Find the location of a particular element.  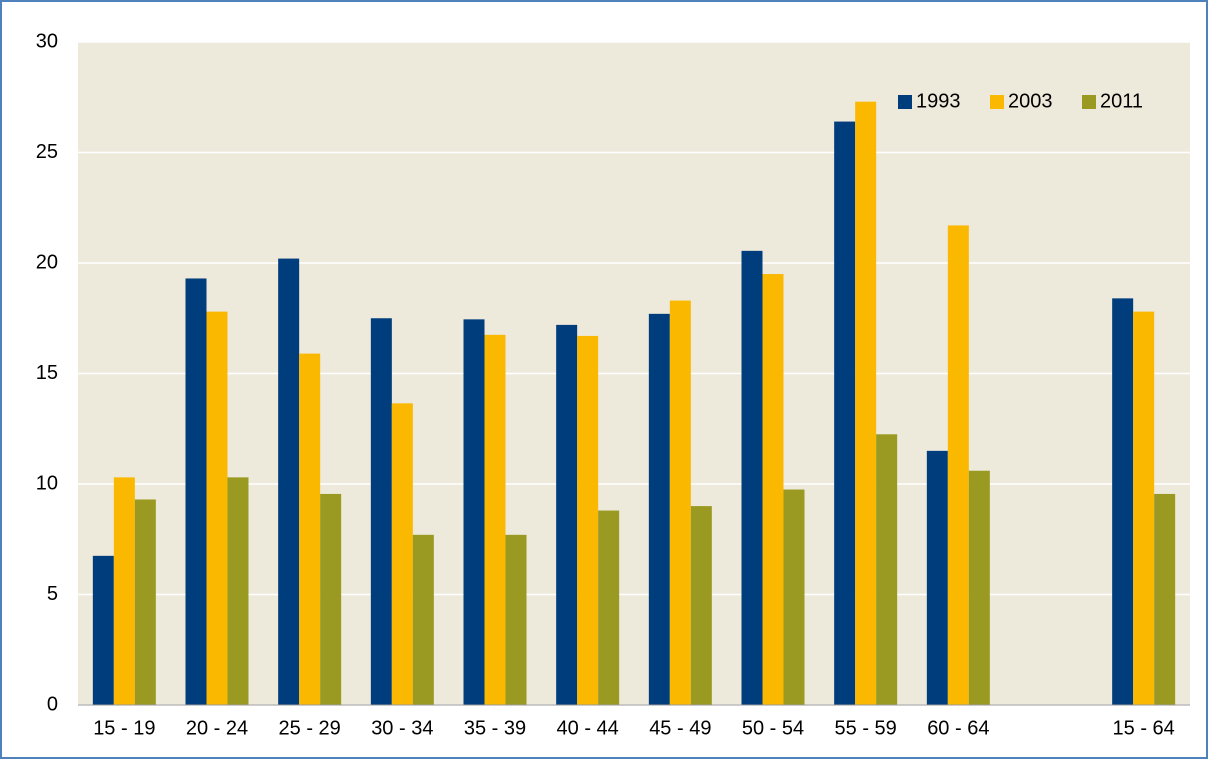

y-tick-label: 20 is located at coordinates (47, 262).